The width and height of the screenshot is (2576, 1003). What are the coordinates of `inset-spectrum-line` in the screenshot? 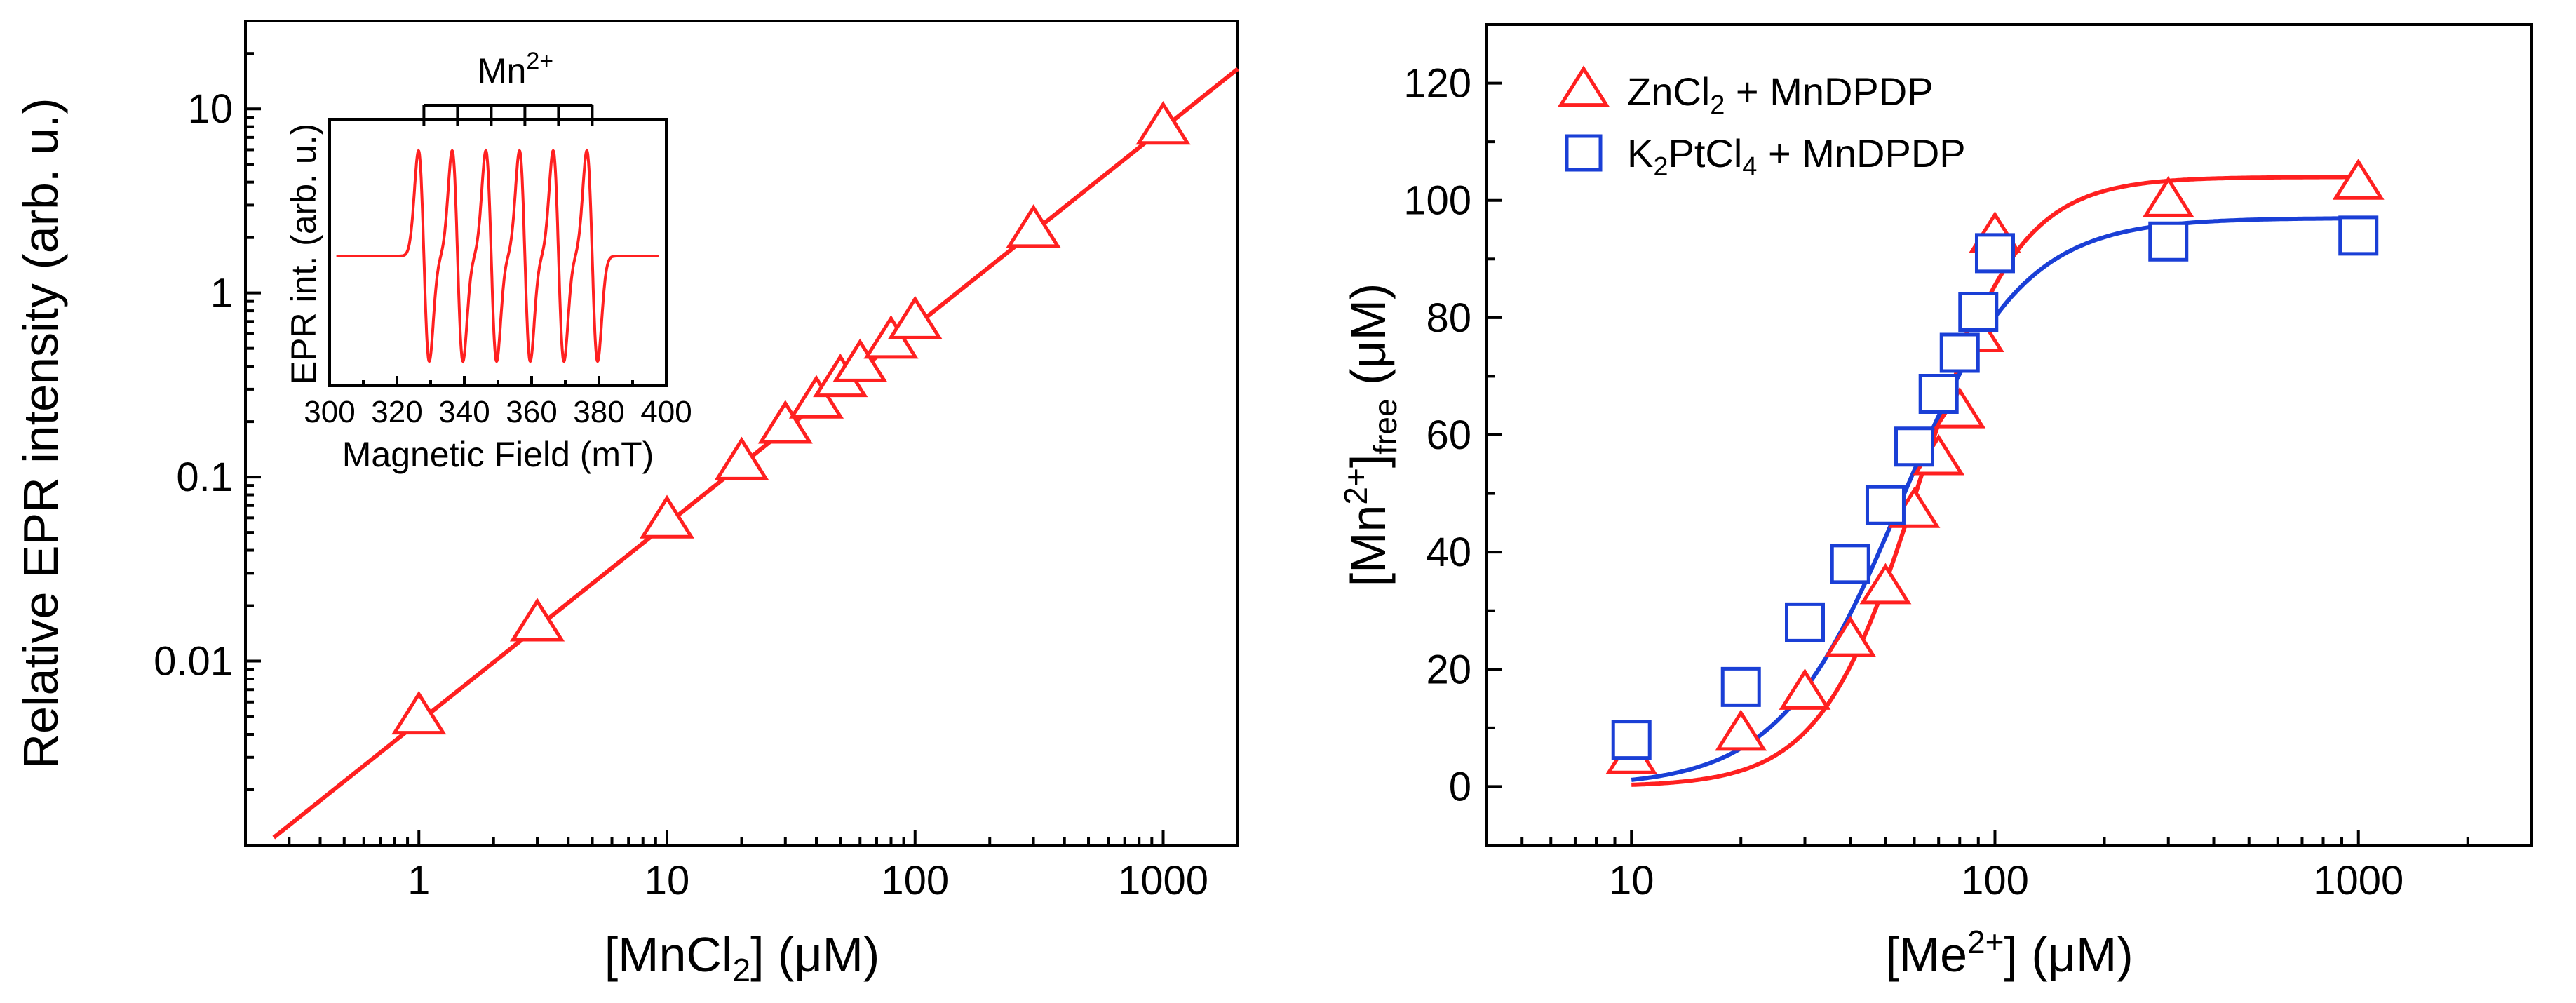 It's located at (497, 256).